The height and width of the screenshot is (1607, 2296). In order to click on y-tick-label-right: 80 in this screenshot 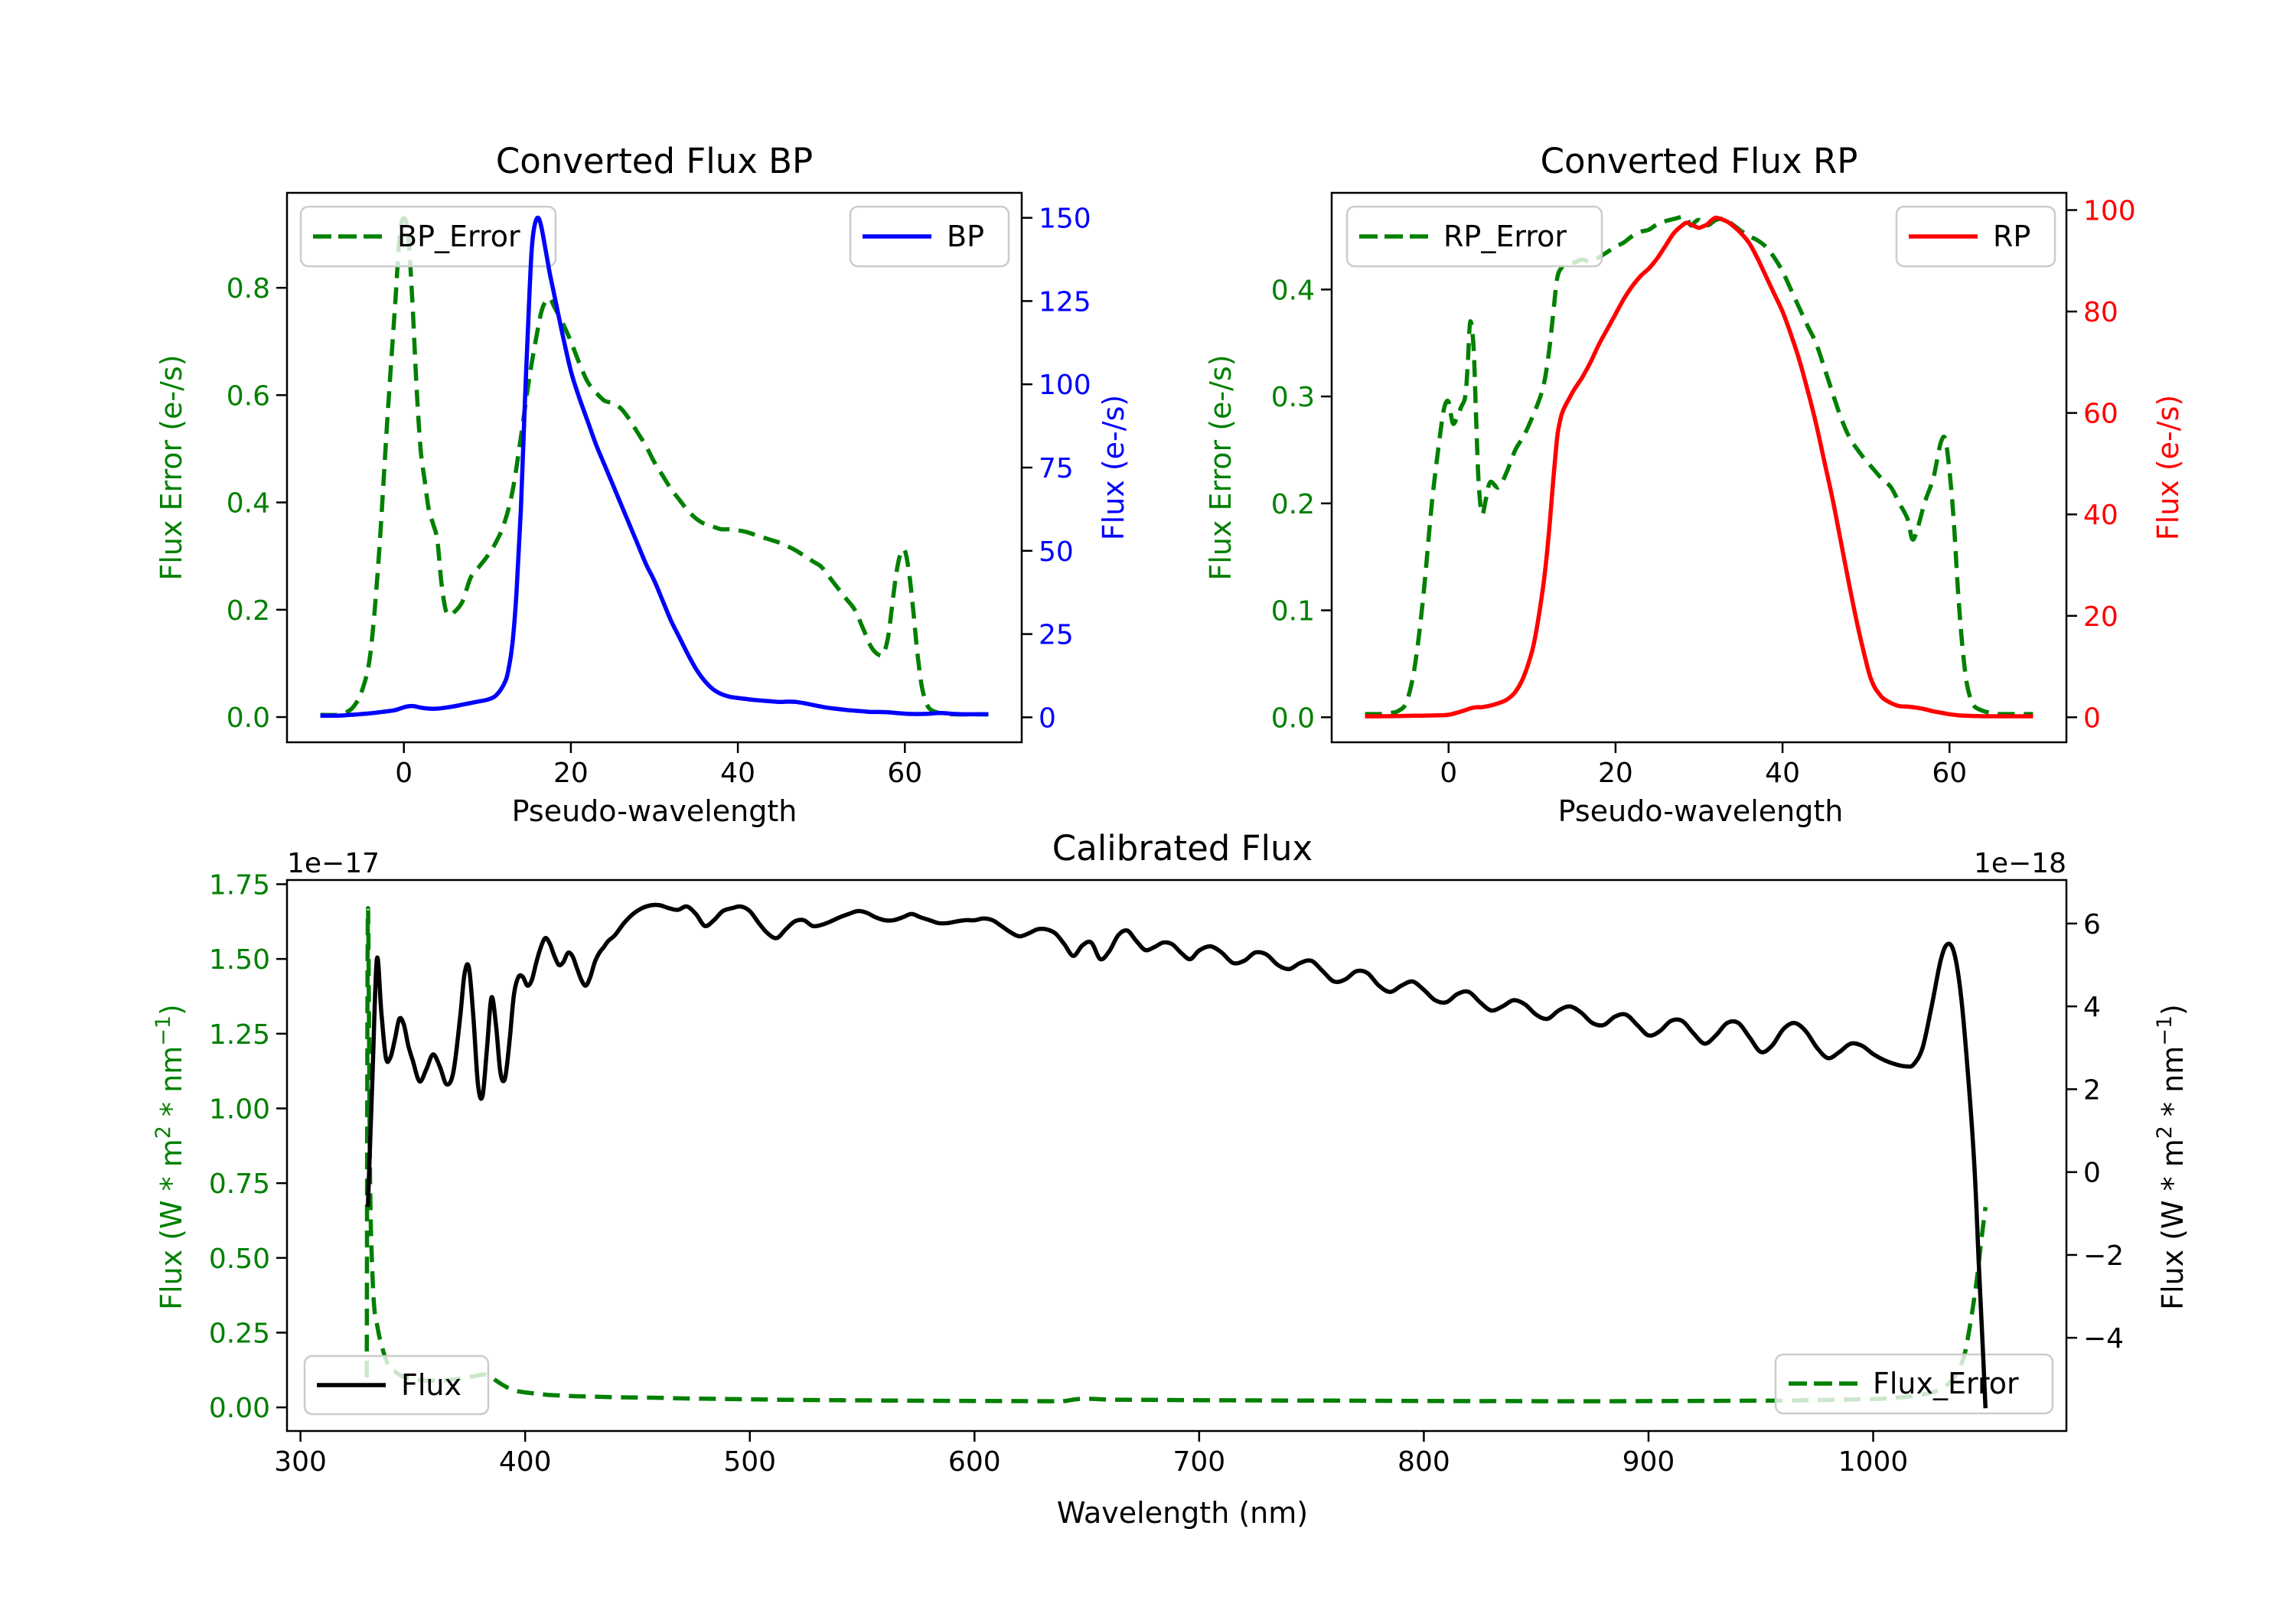, I will do `click(2100, 312)`.